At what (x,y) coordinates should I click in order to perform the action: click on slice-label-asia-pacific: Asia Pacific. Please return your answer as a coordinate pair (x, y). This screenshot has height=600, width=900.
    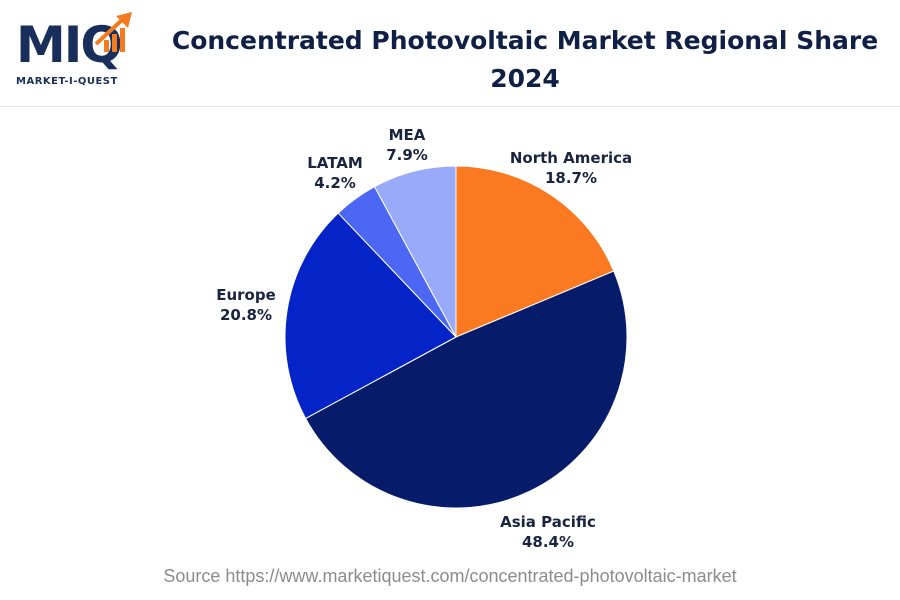
    Looking at the image, I should click on (548, 522).